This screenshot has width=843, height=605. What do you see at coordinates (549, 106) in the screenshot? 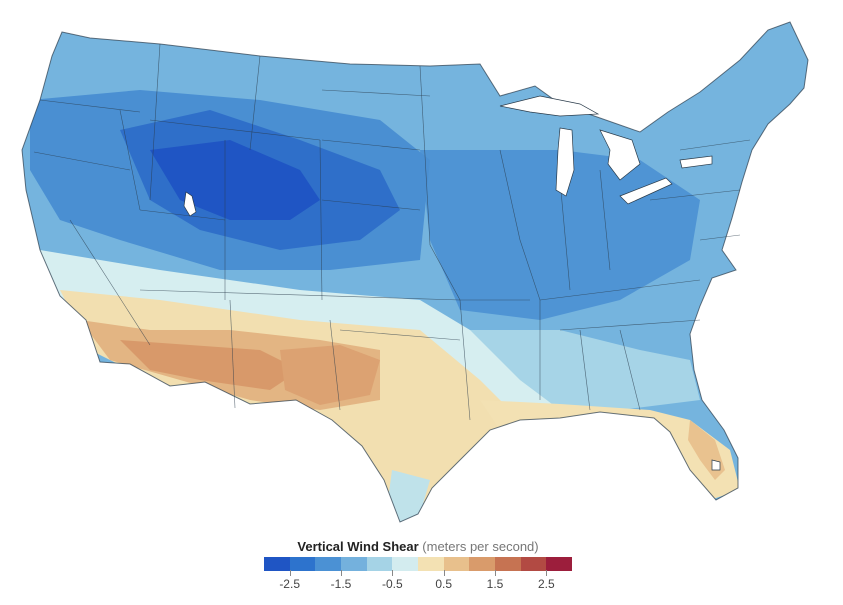
I see `lake-superior` at bounding box center [549, 106].